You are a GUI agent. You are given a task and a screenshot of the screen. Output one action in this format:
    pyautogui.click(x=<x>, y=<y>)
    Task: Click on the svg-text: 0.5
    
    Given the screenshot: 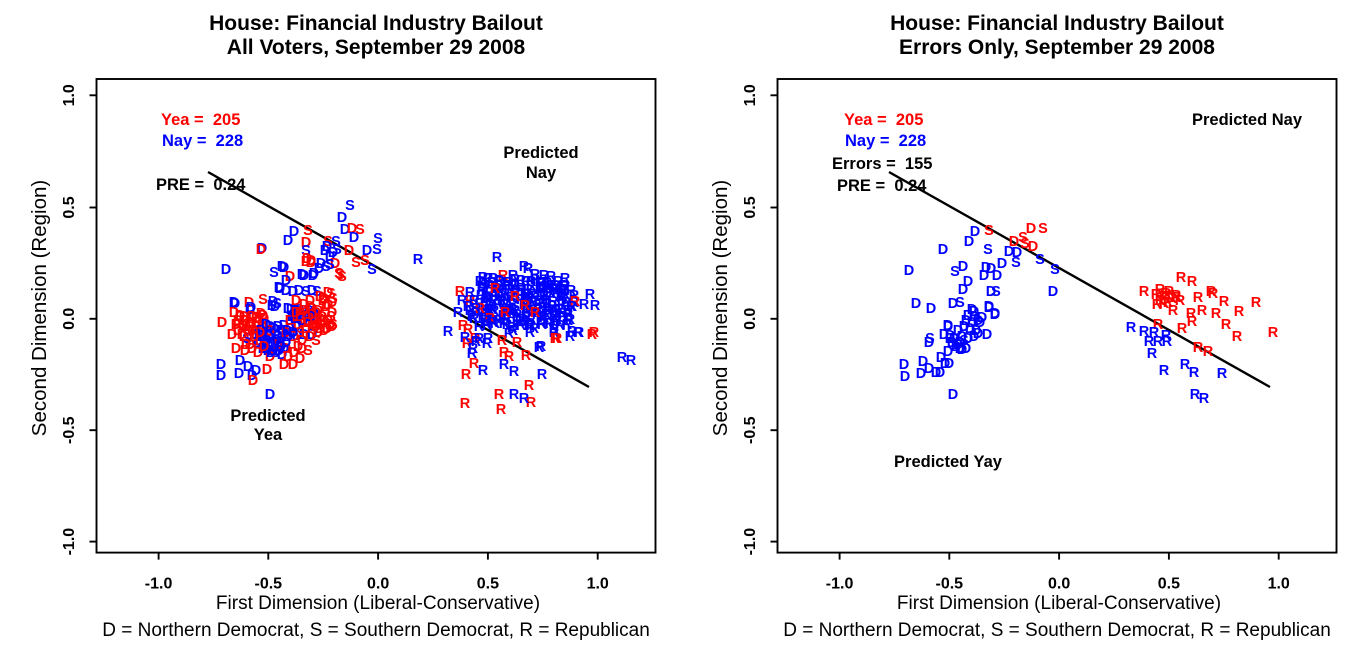 What is the action you would take?
    pyautogui.click(x=488, y=584)
    